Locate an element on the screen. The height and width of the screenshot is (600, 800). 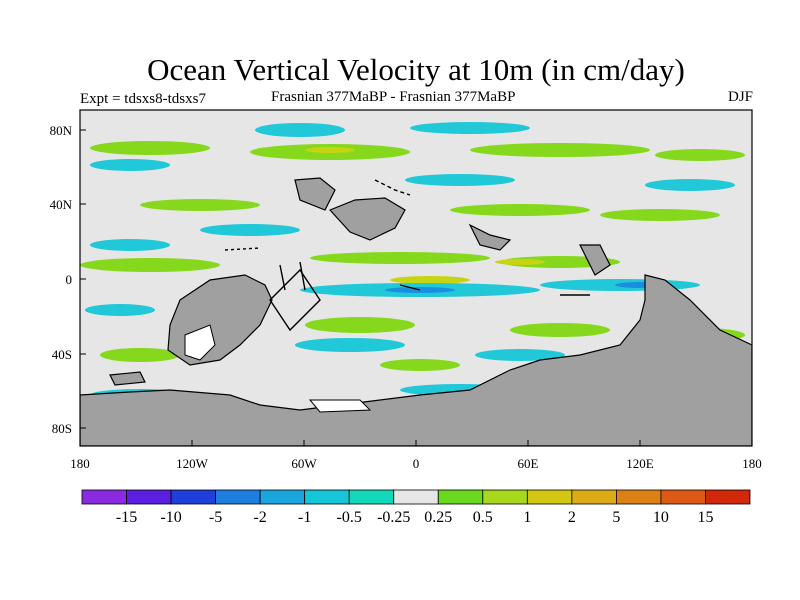
lat-tick-label: 80N is located at coordinates (61, 130).